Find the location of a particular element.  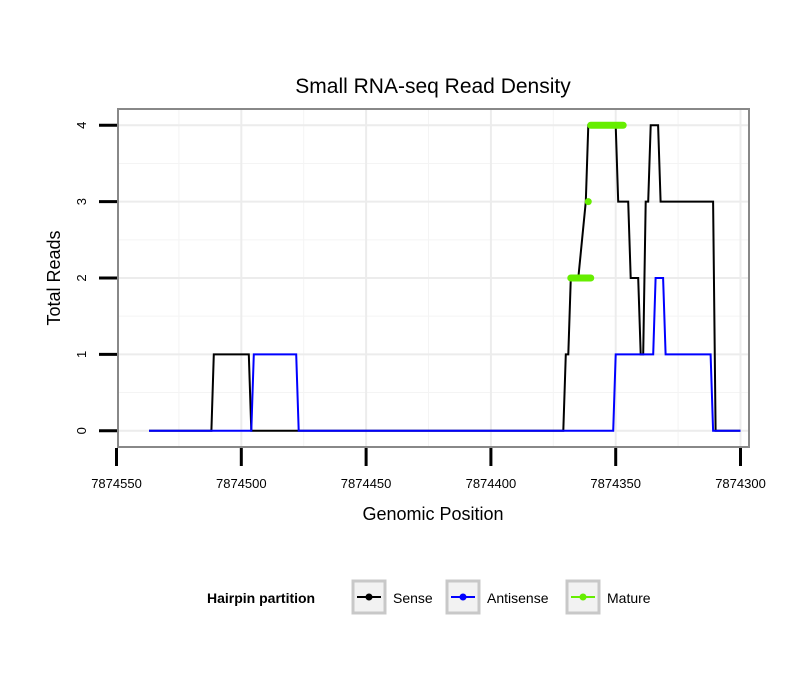

x-tick-label: 7874500 is located at coordinates (241, 483).